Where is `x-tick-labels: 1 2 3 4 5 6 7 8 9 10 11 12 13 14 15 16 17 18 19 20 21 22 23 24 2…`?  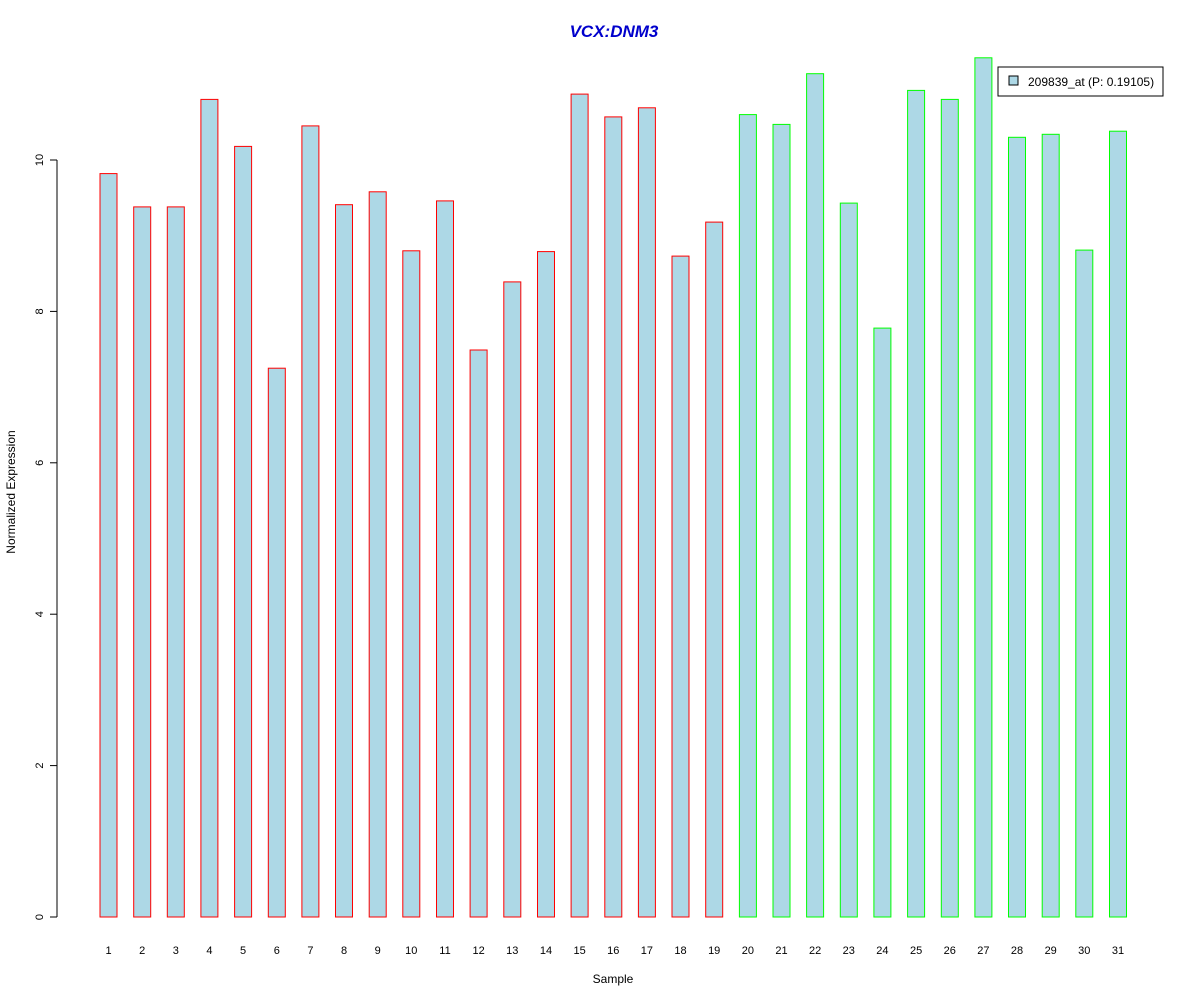
x-tick-labels: 1 2 3 4 5 6 7 8 9 10 11 12 13 14 15 16 17 18 19 20 21 22 23 24 2… is located at coordinates (614, 951).